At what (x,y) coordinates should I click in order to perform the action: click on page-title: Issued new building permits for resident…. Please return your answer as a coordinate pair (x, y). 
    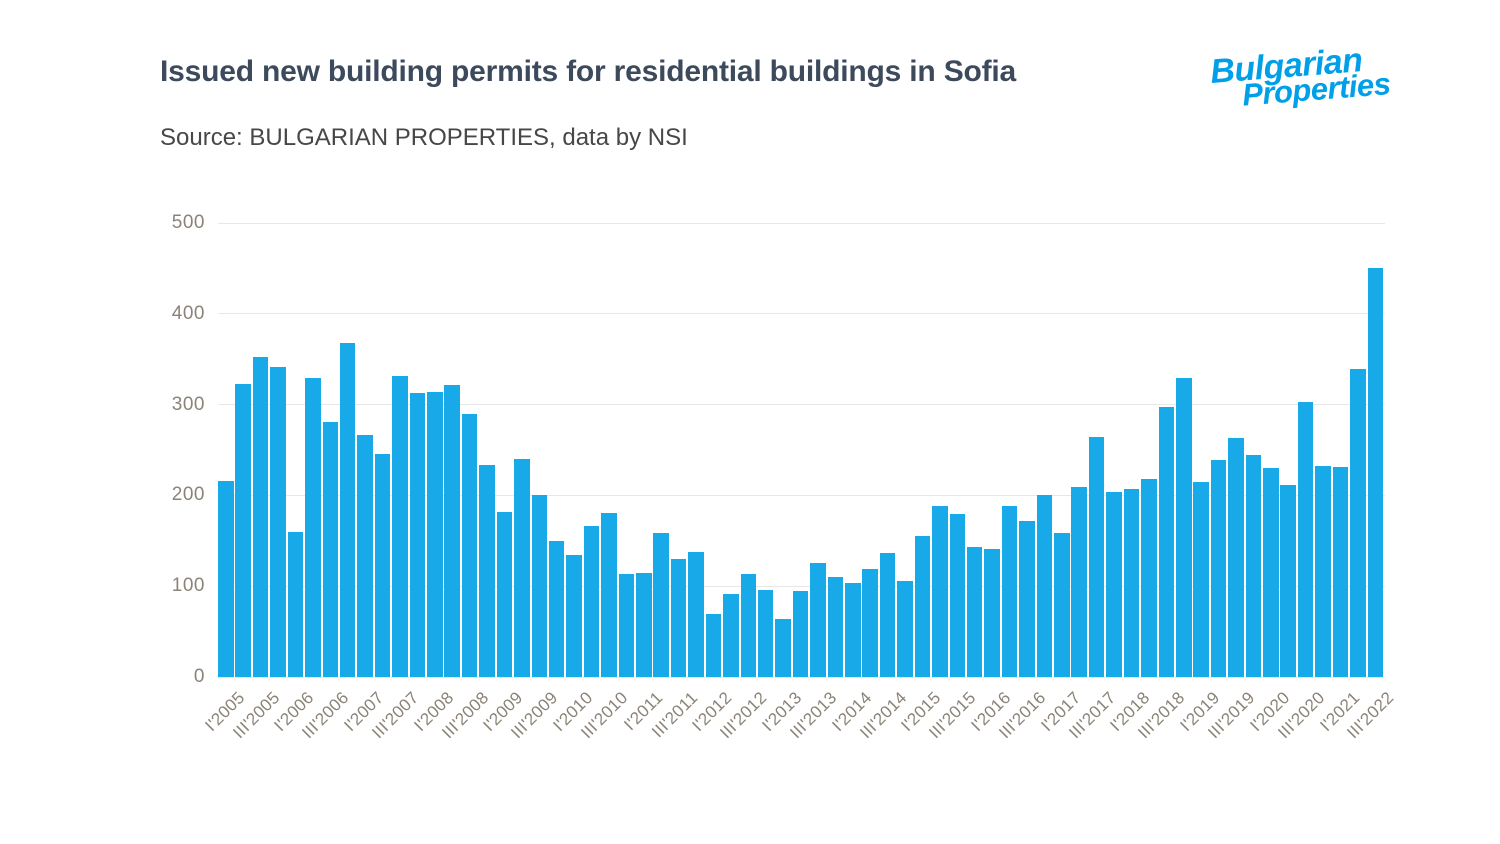
    Looking at the image, I should click on (588, 71).